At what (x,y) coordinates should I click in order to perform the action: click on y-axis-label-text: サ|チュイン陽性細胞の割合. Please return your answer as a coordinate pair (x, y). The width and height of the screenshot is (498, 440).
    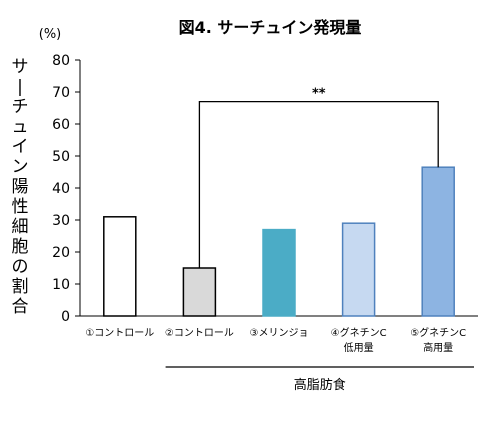
    Looking at the image, I should click on (20, 187).